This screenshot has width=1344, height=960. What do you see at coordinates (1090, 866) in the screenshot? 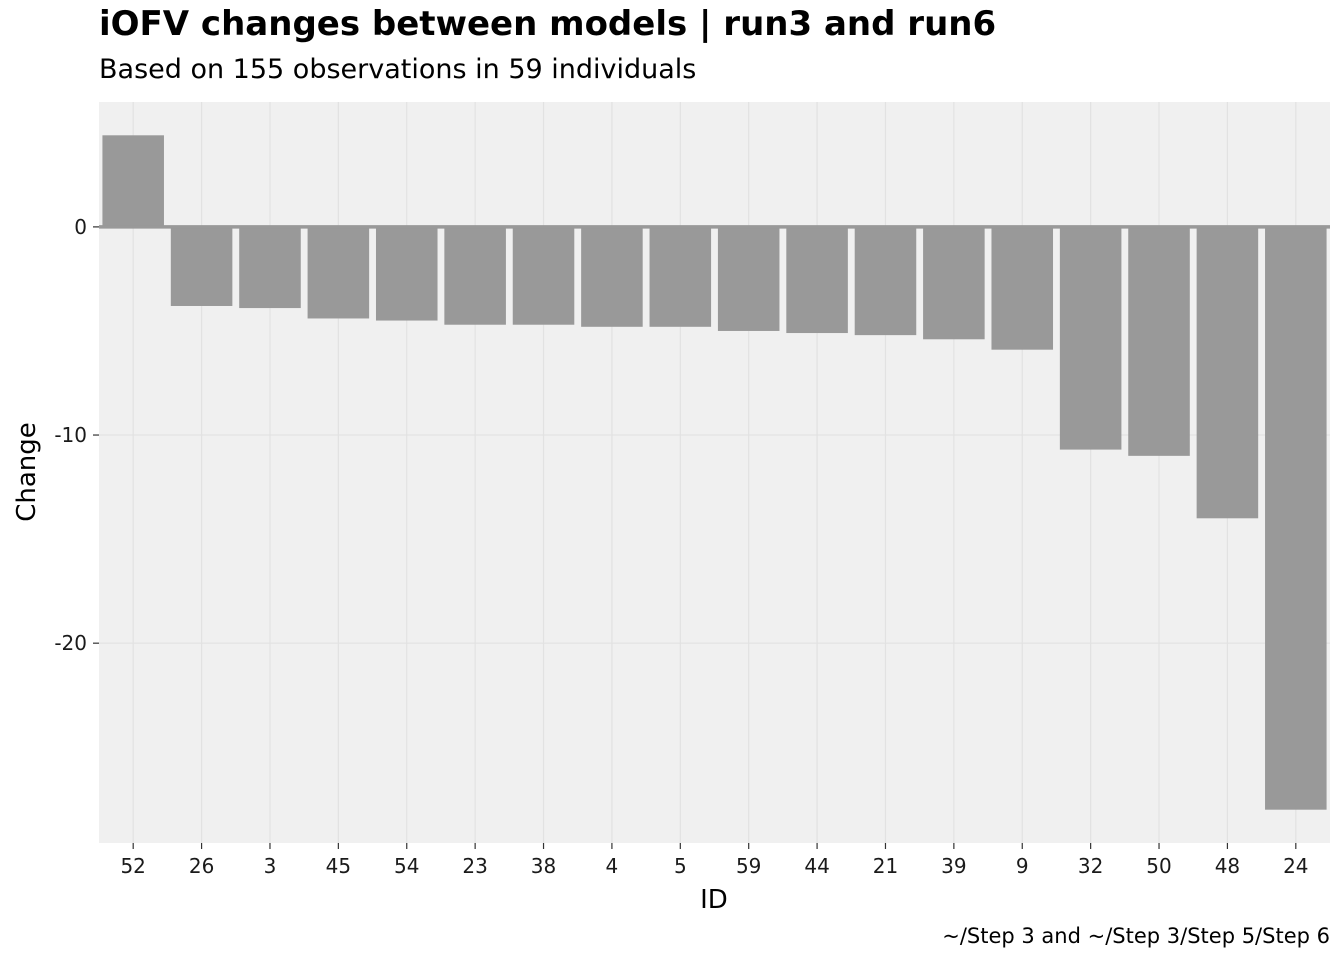
I see `x-tick-label: 32` at bounding box center [1090, 866].